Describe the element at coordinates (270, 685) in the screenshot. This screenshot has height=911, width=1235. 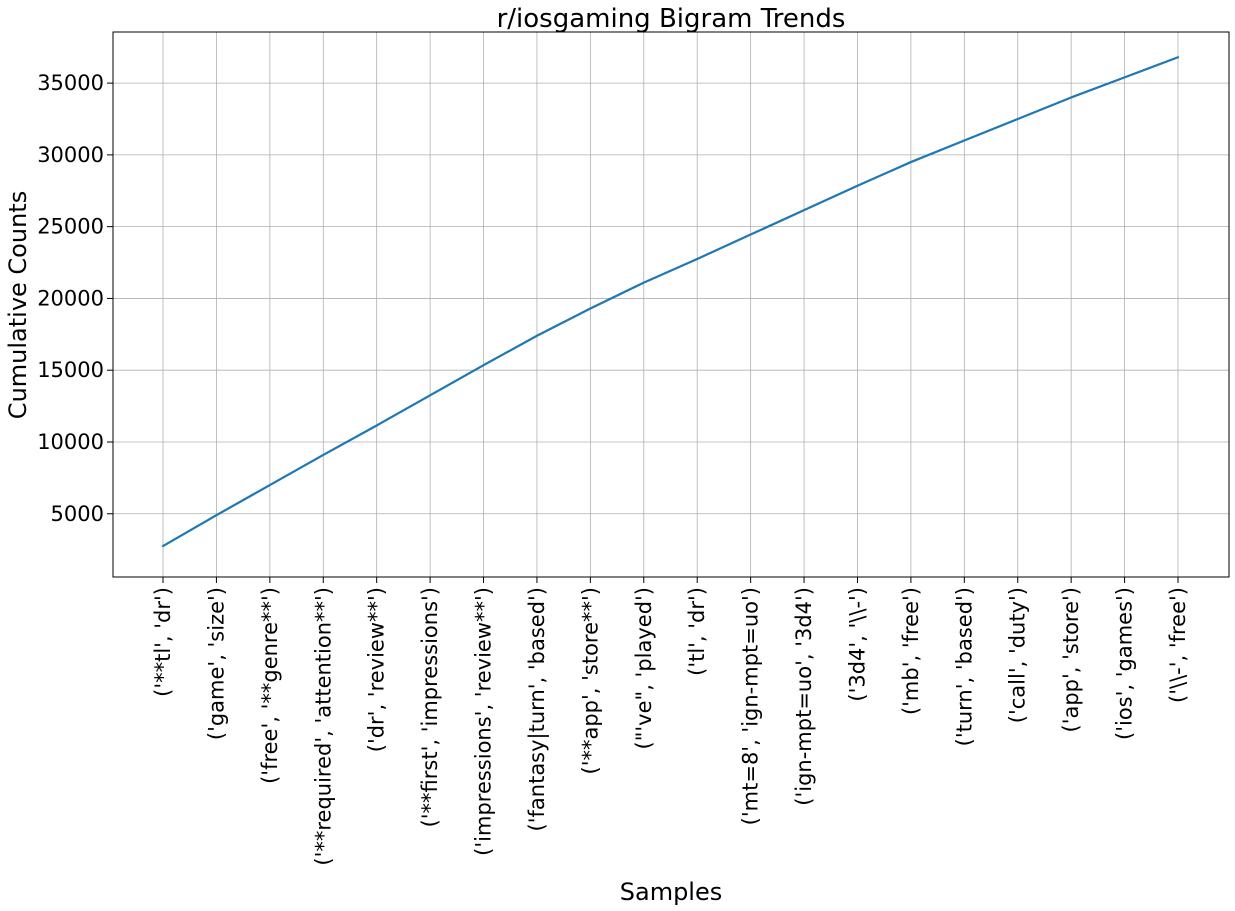
I see `x-tick-label: ('free', '**genre**')` at that location.